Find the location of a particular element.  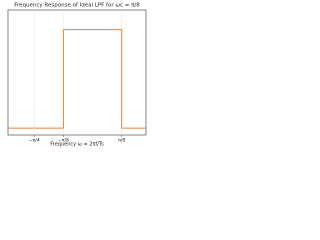

x-tick-label: −π/8 is located at coordinates (63, 141).